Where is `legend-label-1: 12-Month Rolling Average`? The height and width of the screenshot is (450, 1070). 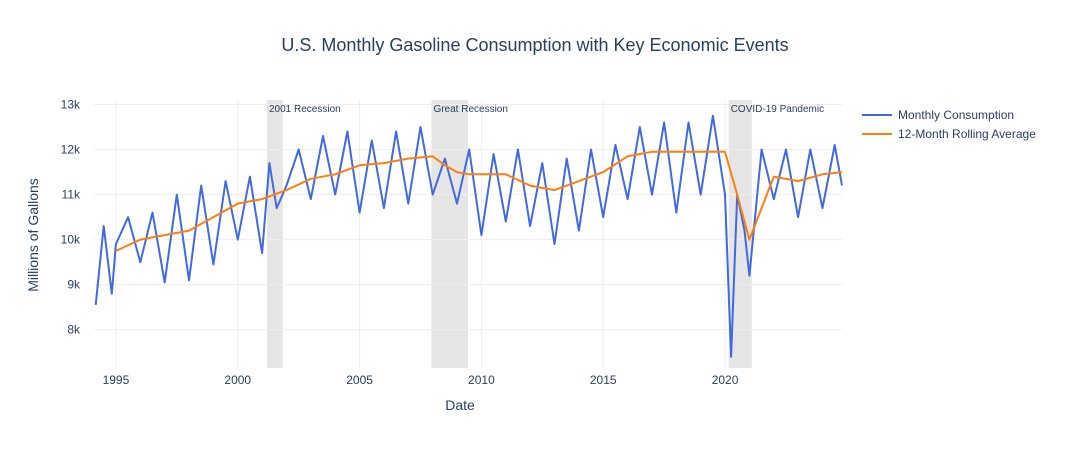
legend-label-1: 12-Month Rolling Average is located at coordinates (967, 134).